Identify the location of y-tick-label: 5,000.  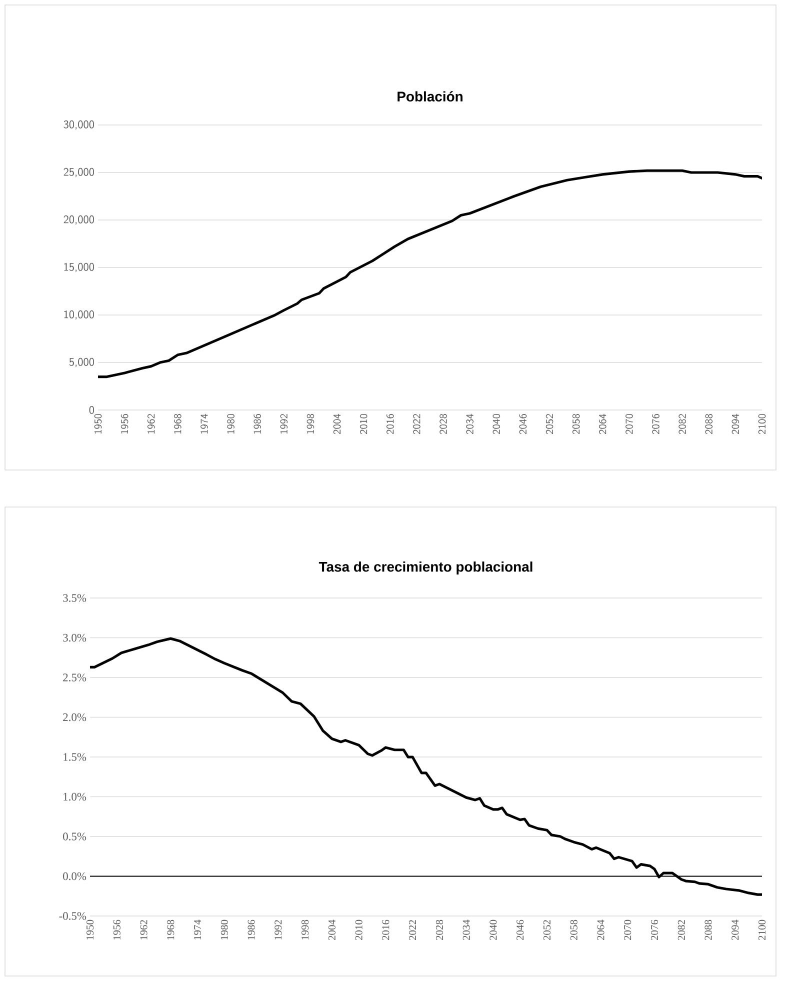
(81, 363).